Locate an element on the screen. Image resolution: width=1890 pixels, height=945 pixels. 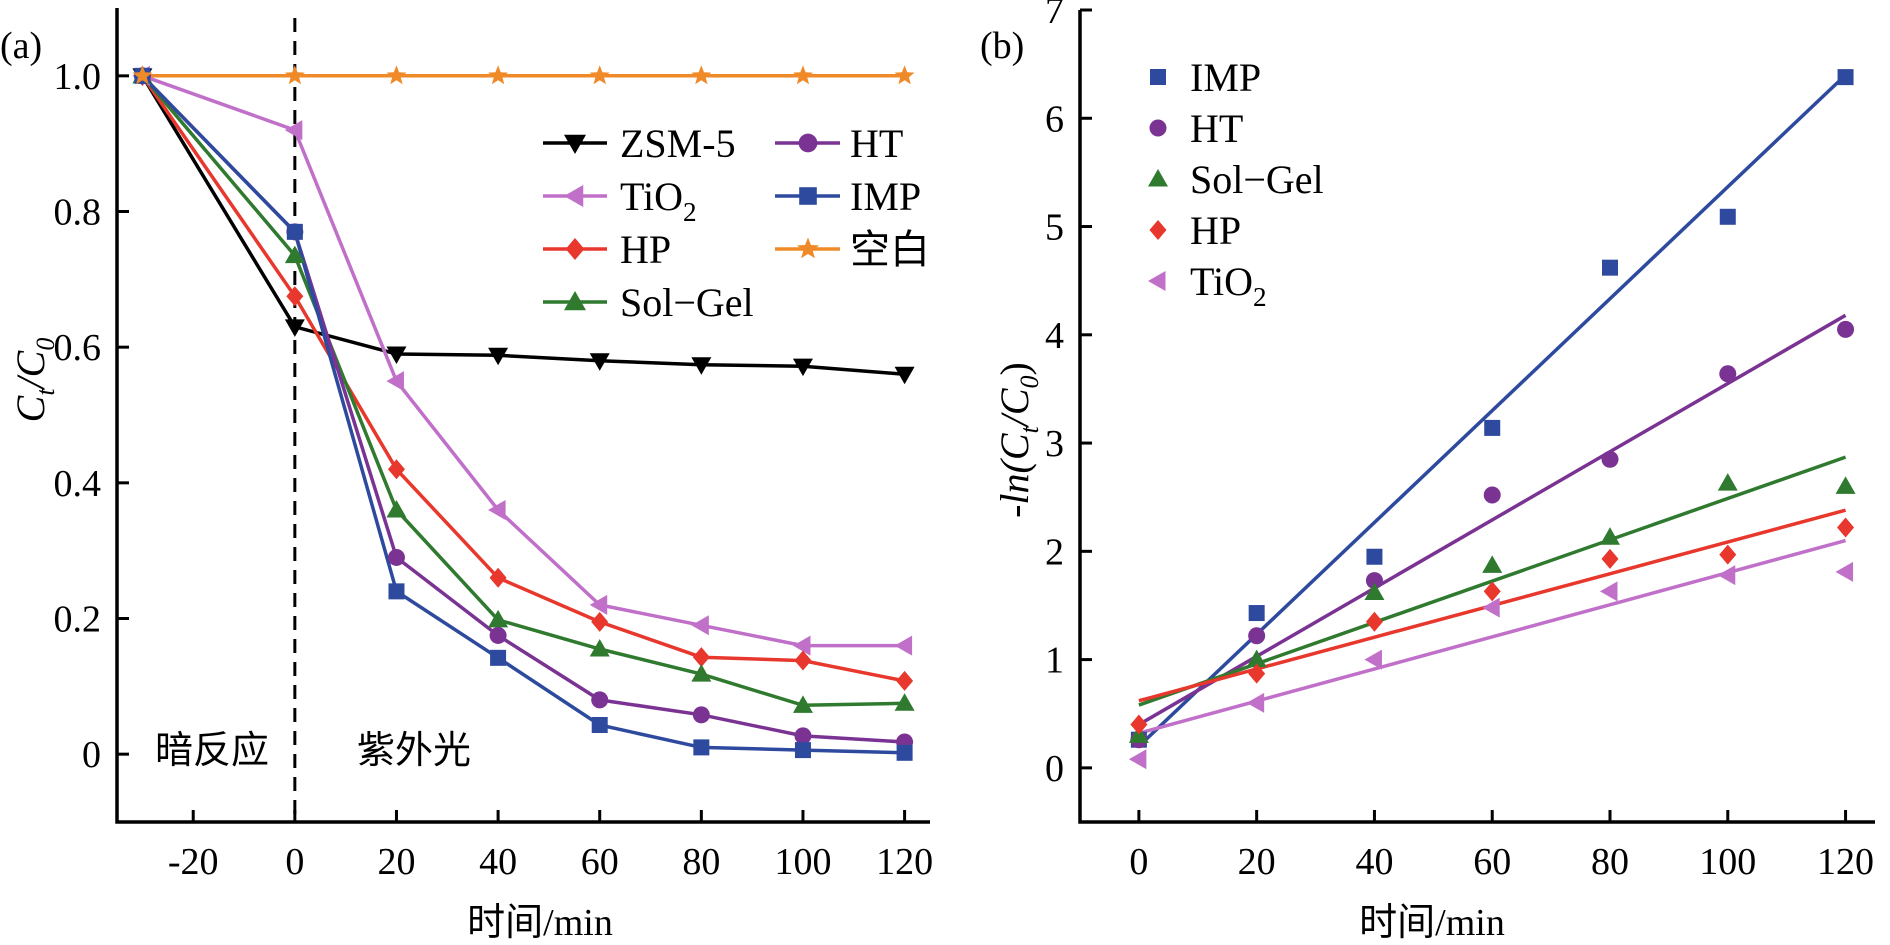
legend-label-Sol−Gel: Sol−Gel is located at coordinates (1257, 179).